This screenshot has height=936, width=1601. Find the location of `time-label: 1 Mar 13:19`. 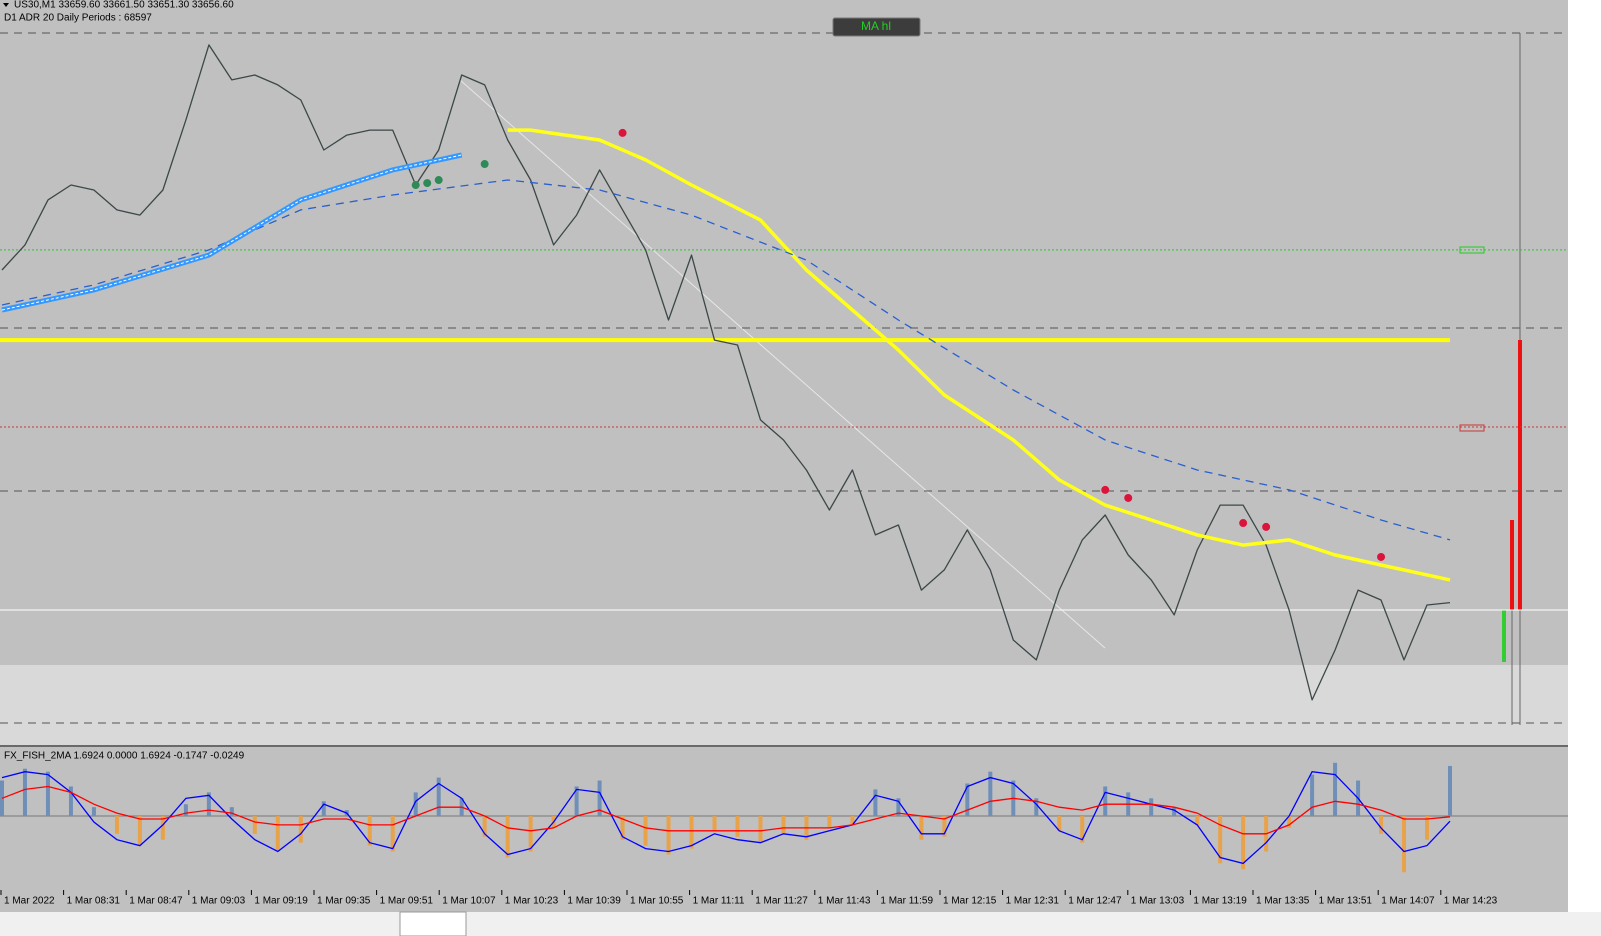

time-label: 1 Mar 13:19 is located at coordinates (1220, 901).